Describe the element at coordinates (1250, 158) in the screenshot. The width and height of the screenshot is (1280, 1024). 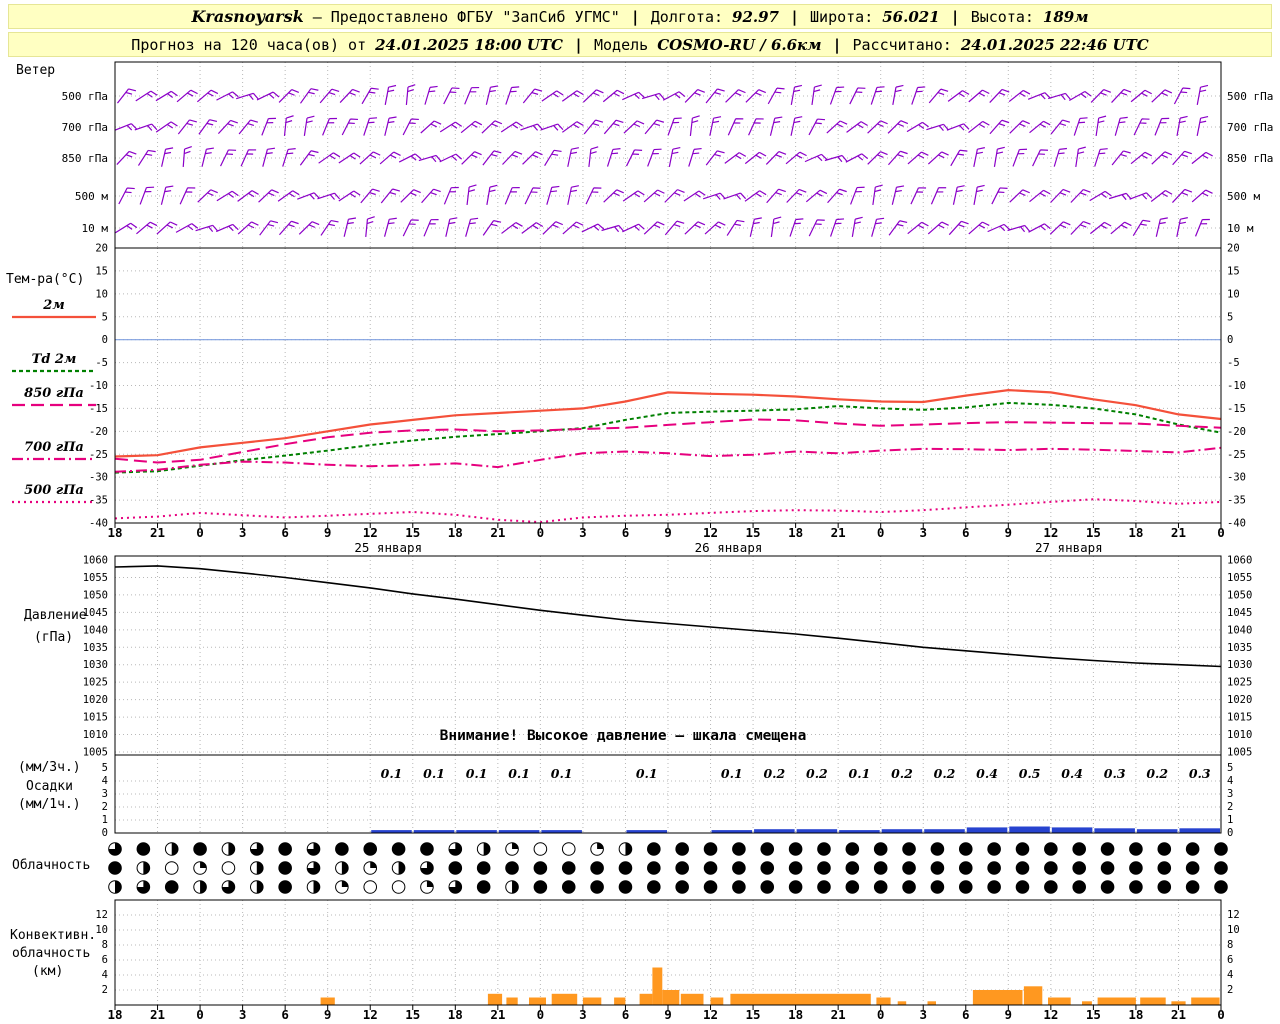
I see `svg-text: 850 гПа` at that location.